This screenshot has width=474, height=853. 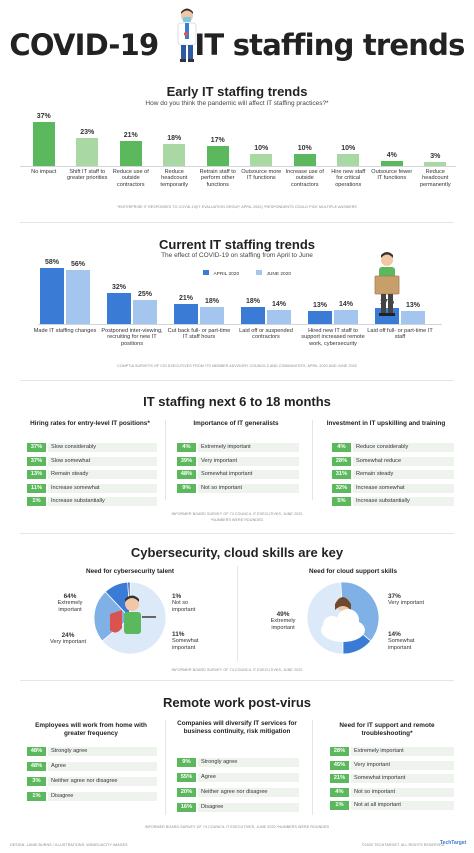 I want to click on bar-label: Reduce headcount temporarily, so click(x=174, y=178).